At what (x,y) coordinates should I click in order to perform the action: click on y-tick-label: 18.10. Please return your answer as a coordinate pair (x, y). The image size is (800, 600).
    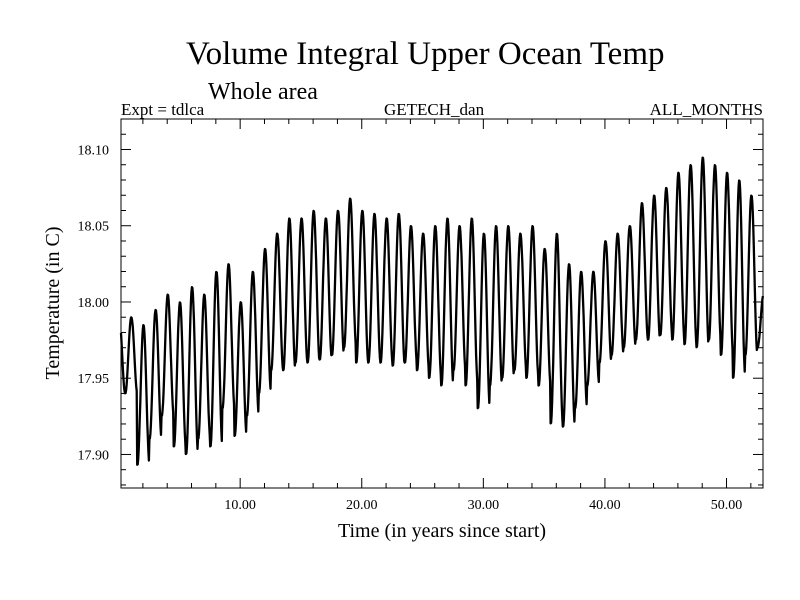
    Looking at the image, I should click on (94, 150).